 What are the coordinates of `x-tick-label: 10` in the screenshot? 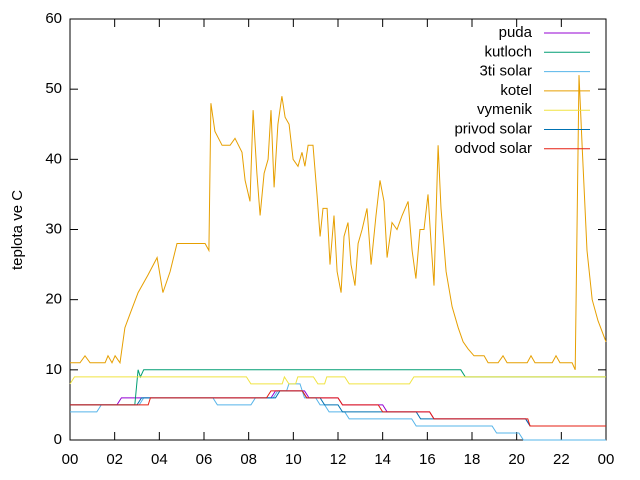 It's located at (293, 459).